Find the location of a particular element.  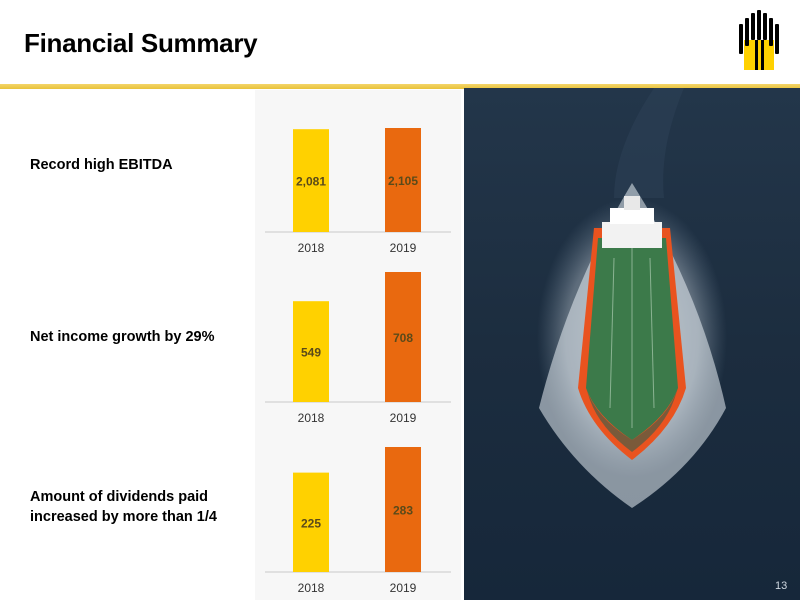

bar-value-label: 708 is located at coordinates (403, 338).